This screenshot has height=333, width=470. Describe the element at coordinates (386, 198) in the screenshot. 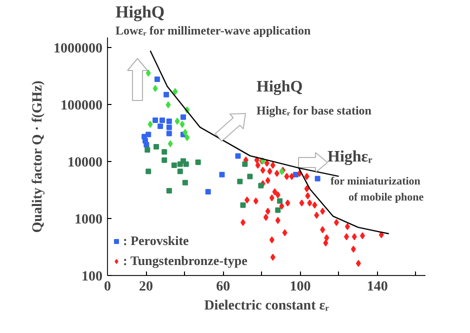

I see `annotation: of mobile phone` at that location.